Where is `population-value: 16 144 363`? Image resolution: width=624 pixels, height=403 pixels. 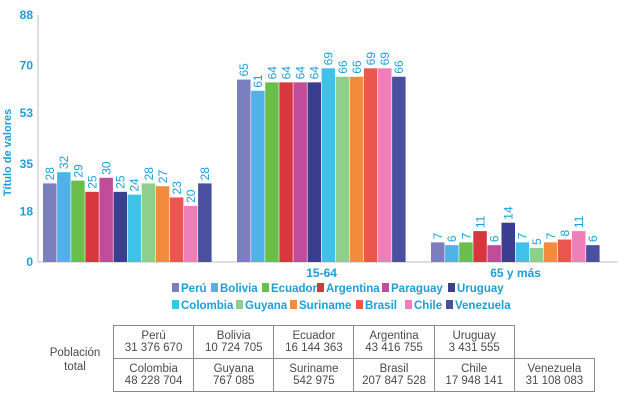 population-value: 16 144 363 is located at coordinates (314, 348).